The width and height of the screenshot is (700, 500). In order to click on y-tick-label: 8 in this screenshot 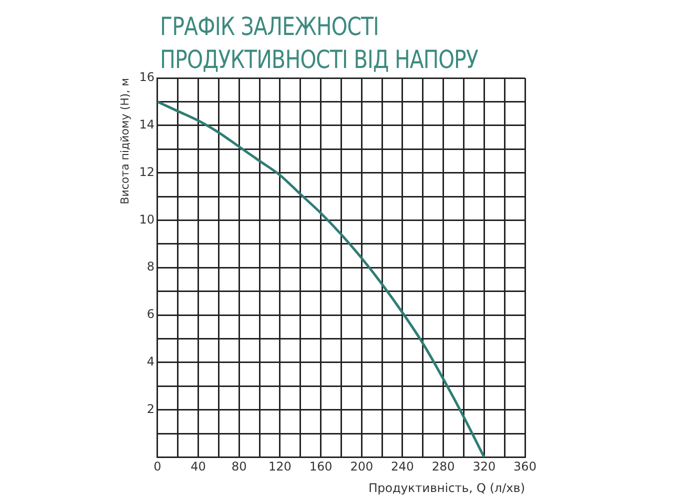, I will do `click(150, 267)`.